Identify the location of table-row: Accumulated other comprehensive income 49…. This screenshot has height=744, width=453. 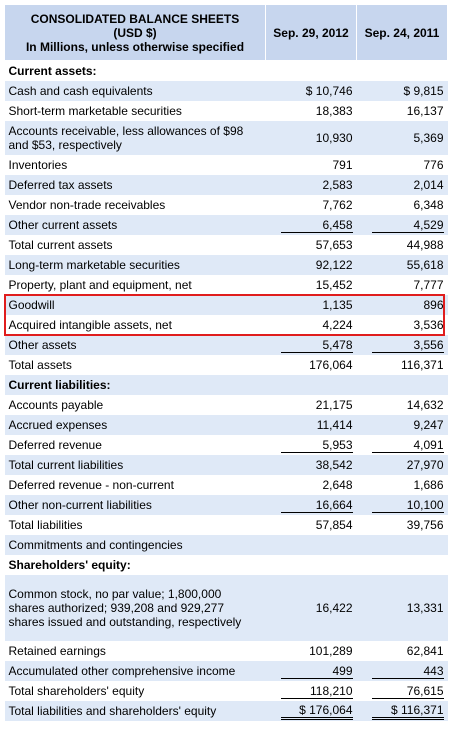
(226, 671).